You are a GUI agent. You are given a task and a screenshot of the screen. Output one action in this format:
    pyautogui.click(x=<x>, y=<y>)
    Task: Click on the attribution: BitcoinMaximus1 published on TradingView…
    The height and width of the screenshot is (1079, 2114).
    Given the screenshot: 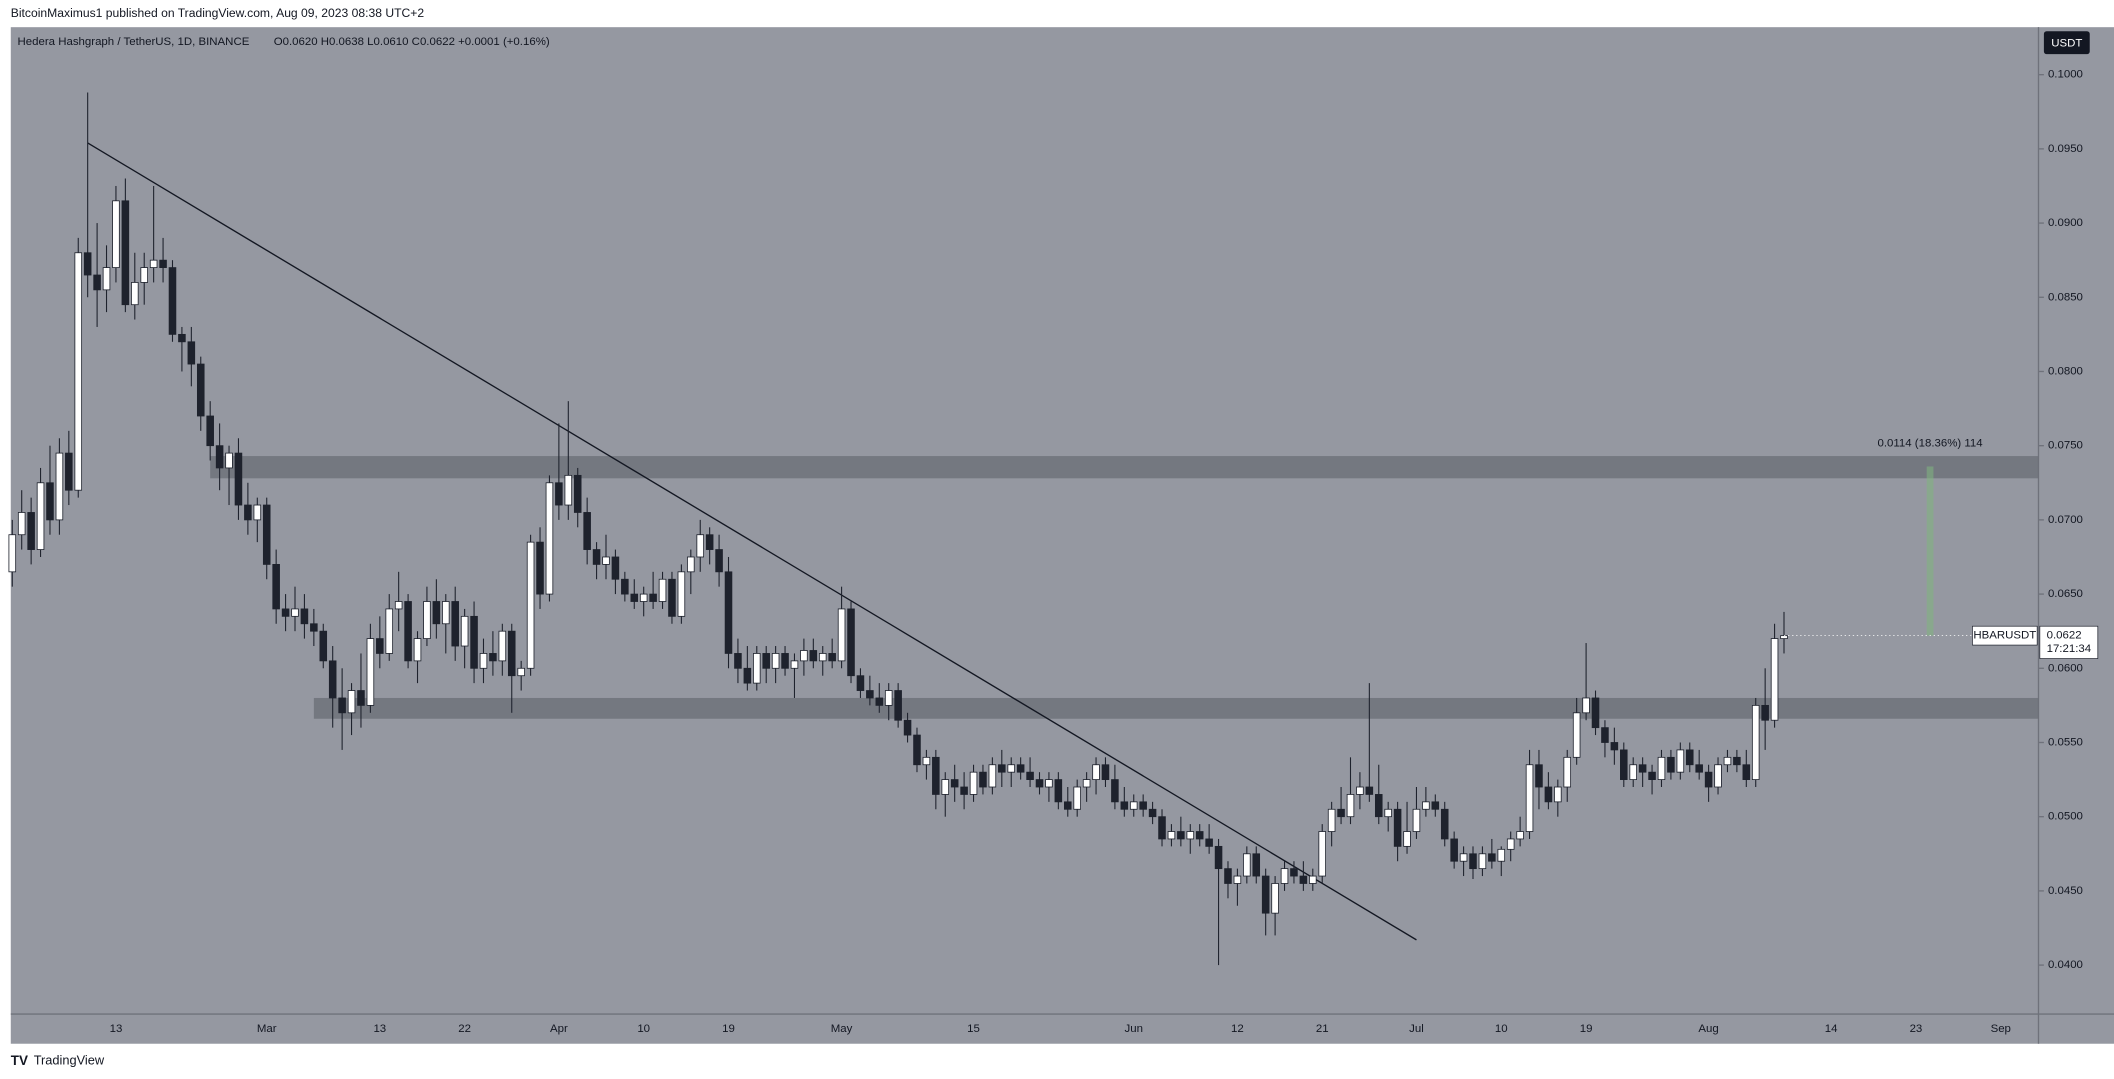 What is the action you would take?
    pyautogui.click(x=218, y=13)
    